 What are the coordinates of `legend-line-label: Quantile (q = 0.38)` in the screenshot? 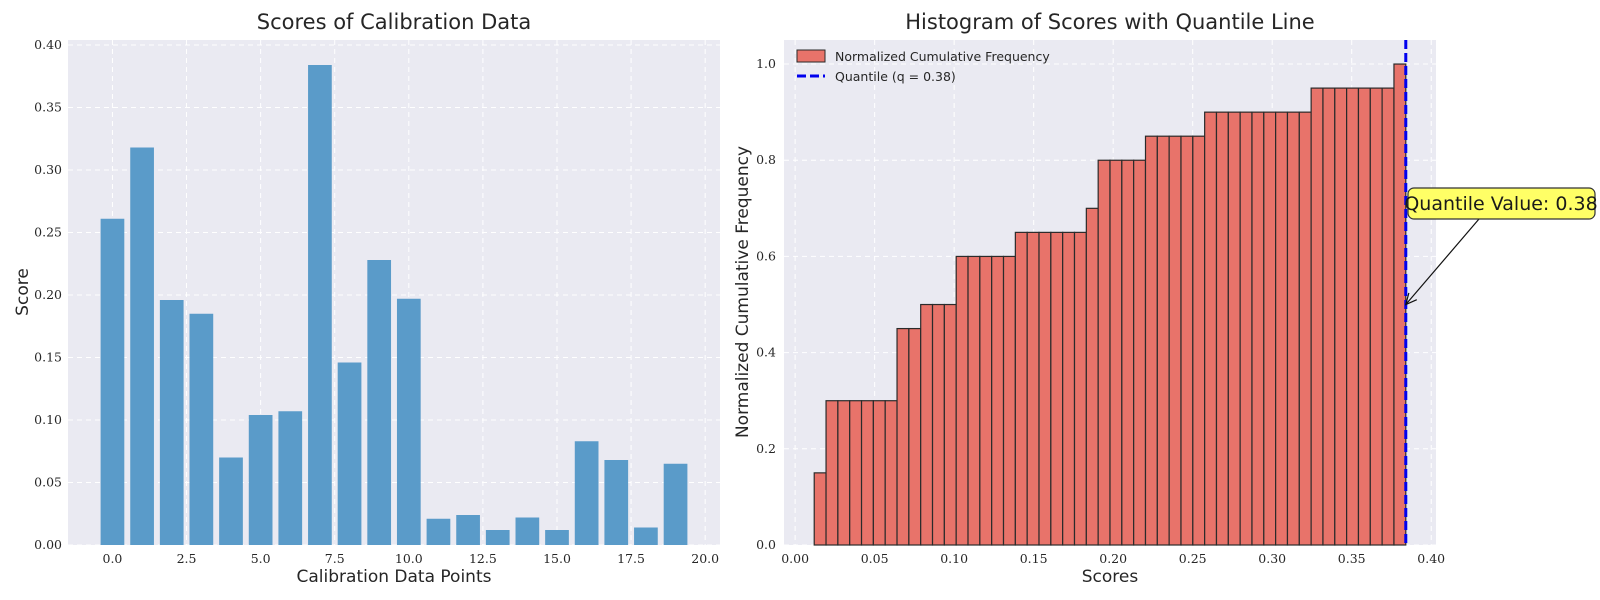 It's located at (895, 76).